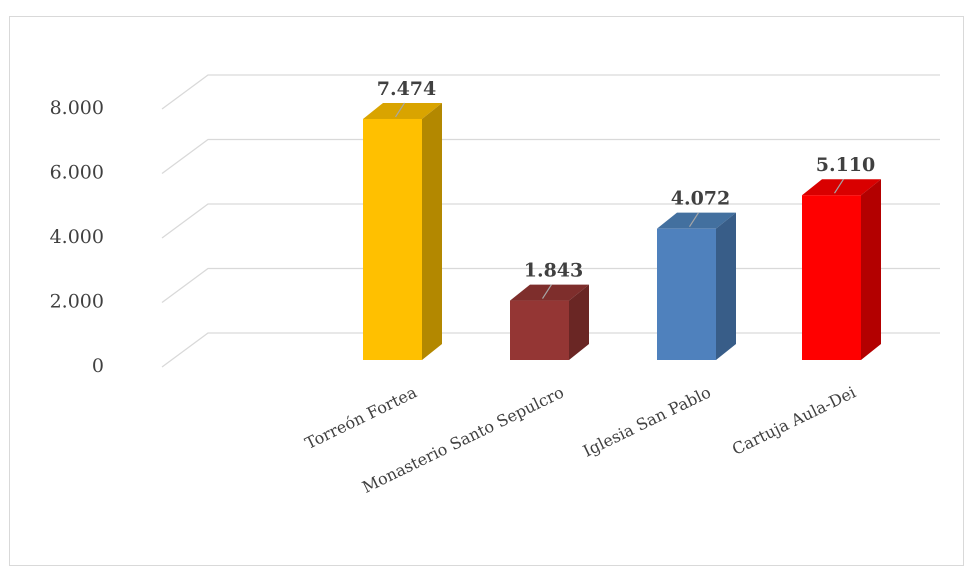  What do you see at coordinates (647, 422) in the screenshot?
I see `category-label: Iglesia San Pablo` at bounding box center [647, 422].